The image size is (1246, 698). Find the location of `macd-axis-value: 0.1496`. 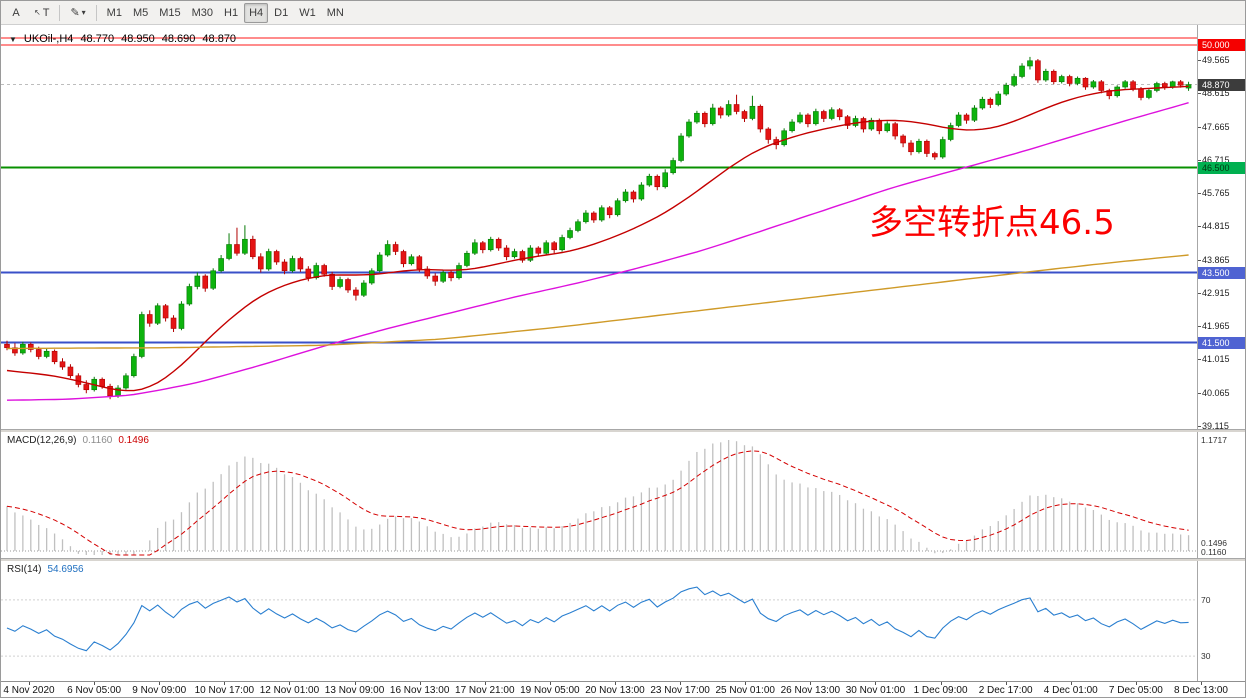

macd-axis-value: 0.1496 is located at coordinates (1214, 543).